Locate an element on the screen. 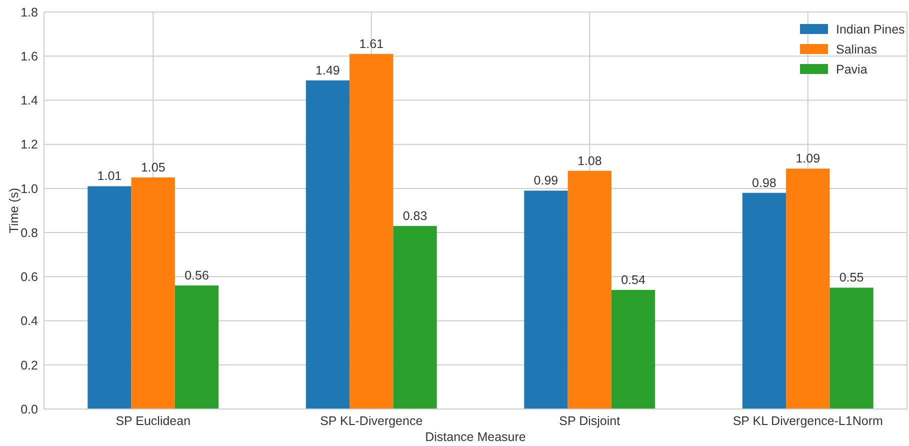 This screenshot has width=909, height=446. x-axis-title: Distance Measure is located at coordinates (475, 437).